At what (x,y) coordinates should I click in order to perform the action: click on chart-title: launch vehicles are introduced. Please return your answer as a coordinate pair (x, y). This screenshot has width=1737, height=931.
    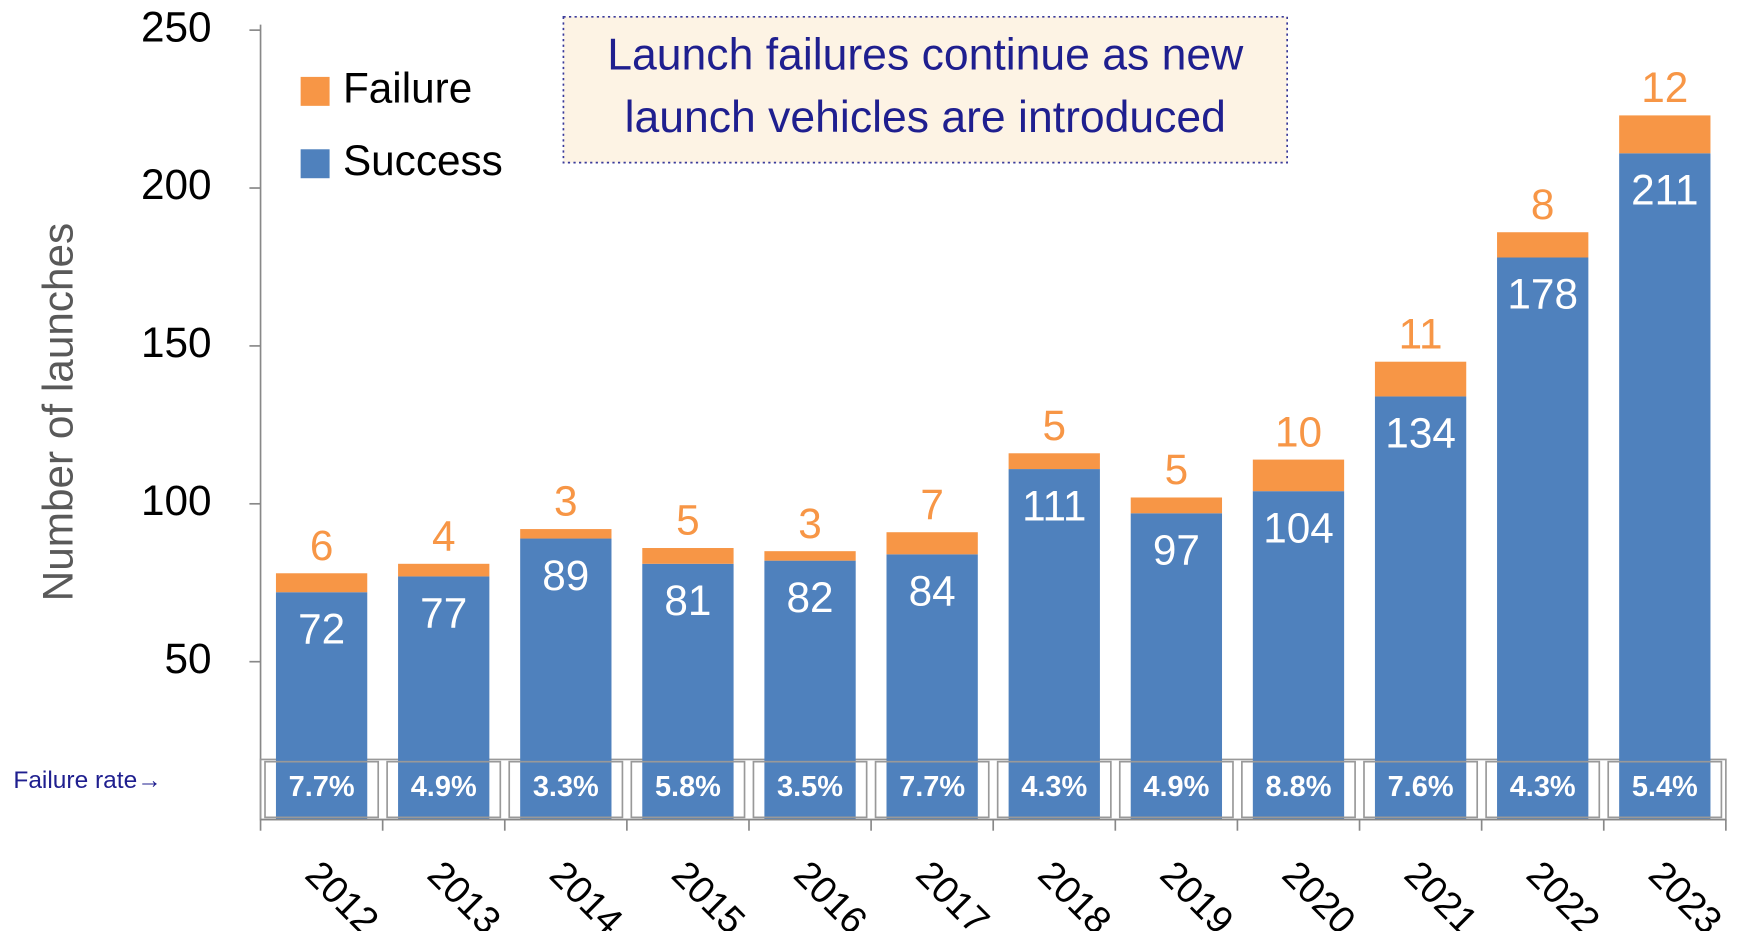
    Looking at the image, I should click on (925, 117).